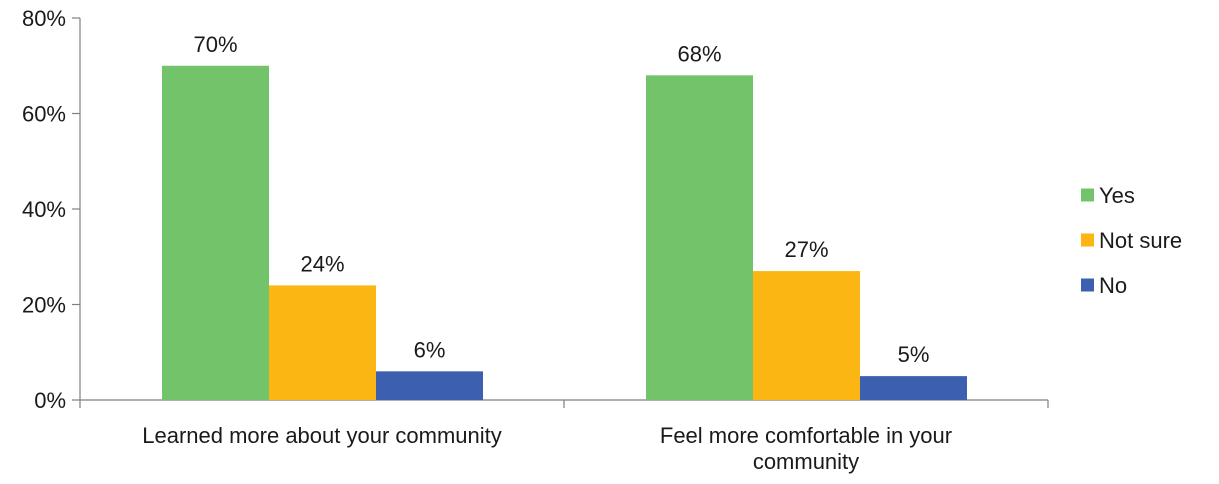 The image size is (1219, 484). Describe the element at coordinates (806, 435) in the screenshot. I see `x-category-label: Feel more comfortable in your` at that location.